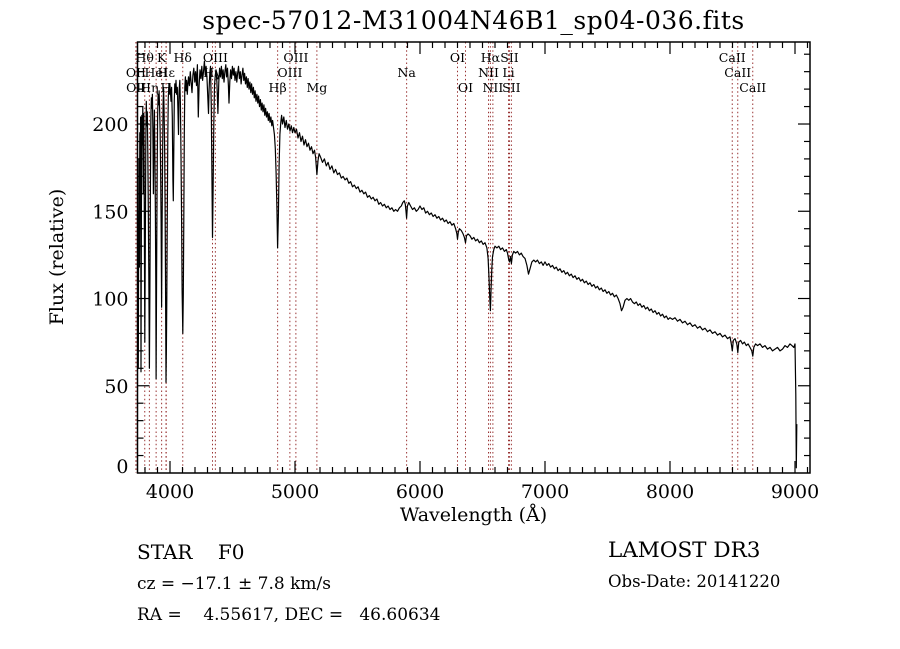 The height and width of the screenshot is (649, 900). Describe the element at coordinates (162, 57) in the screenshot. I see `spectral-line-label: K` at that location.